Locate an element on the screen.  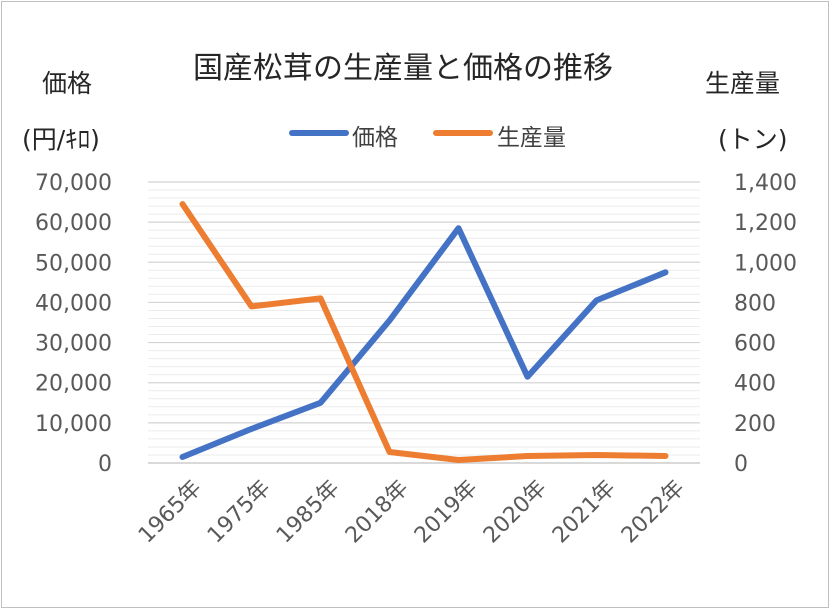
x-category-label: 1985年 is located at coordinates (308, 512).